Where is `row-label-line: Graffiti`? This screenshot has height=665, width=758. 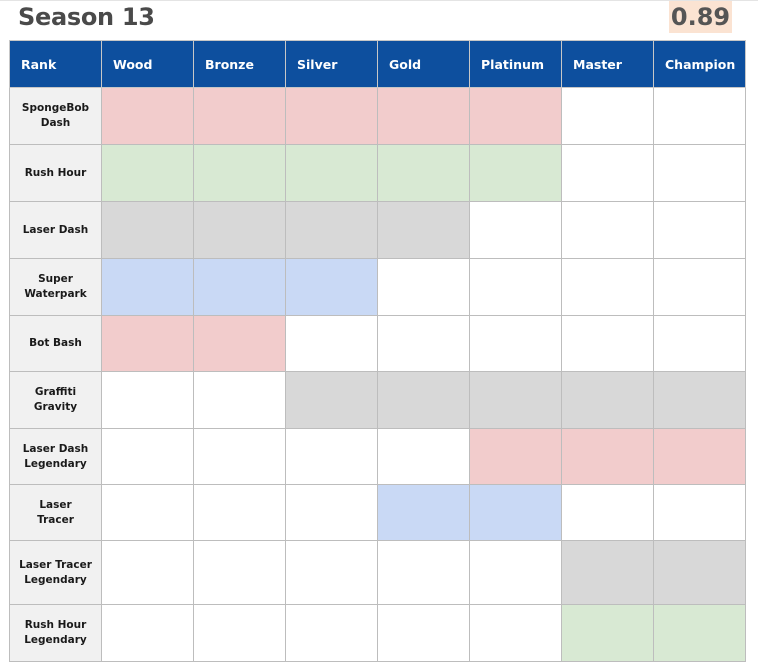 row-label-line: Graffiti is located at coordinates (55, 392).